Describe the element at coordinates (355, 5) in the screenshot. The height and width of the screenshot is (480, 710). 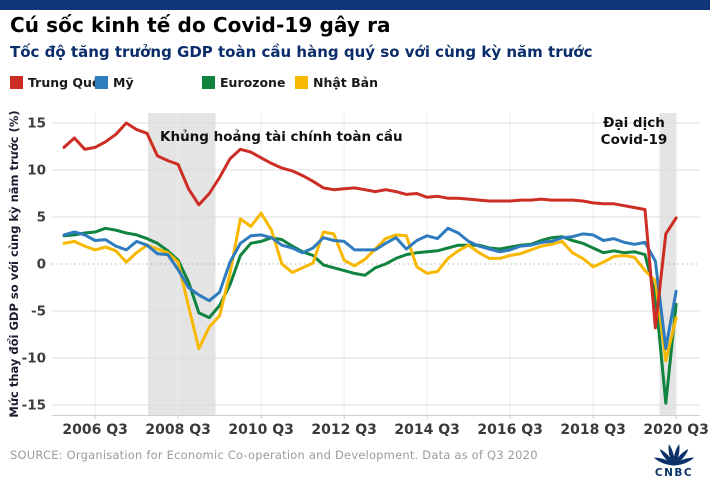
I see `brand-top-bar` at that location.